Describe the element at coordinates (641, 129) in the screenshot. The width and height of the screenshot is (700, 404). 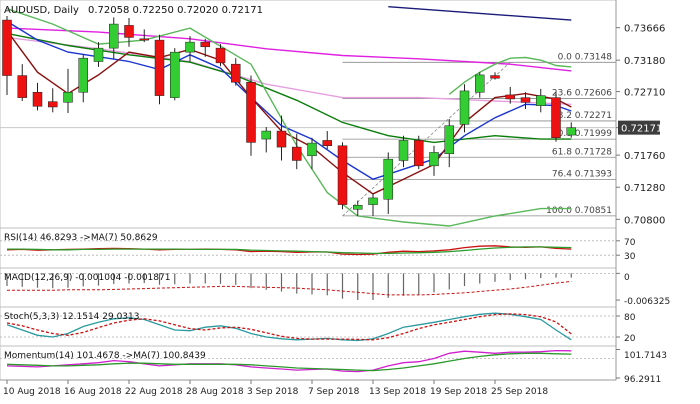
I see `current-price-label: 0.72171` at that location.